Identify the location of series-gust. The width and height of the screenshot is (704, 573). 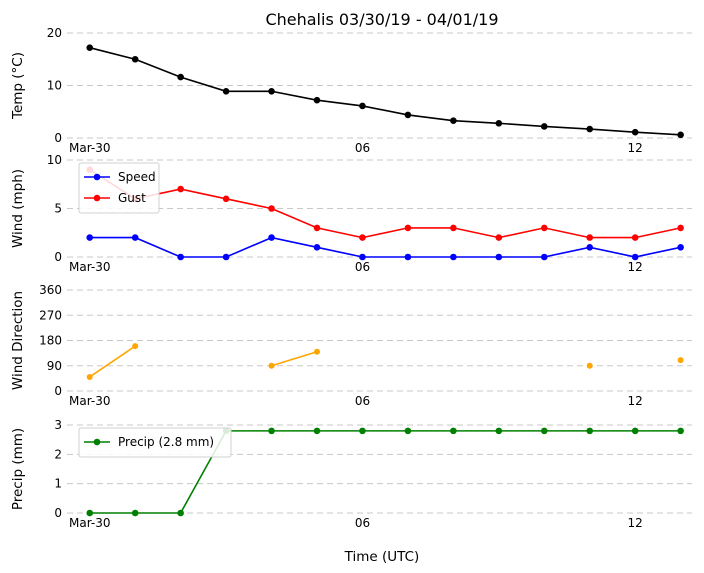
(385, 203).